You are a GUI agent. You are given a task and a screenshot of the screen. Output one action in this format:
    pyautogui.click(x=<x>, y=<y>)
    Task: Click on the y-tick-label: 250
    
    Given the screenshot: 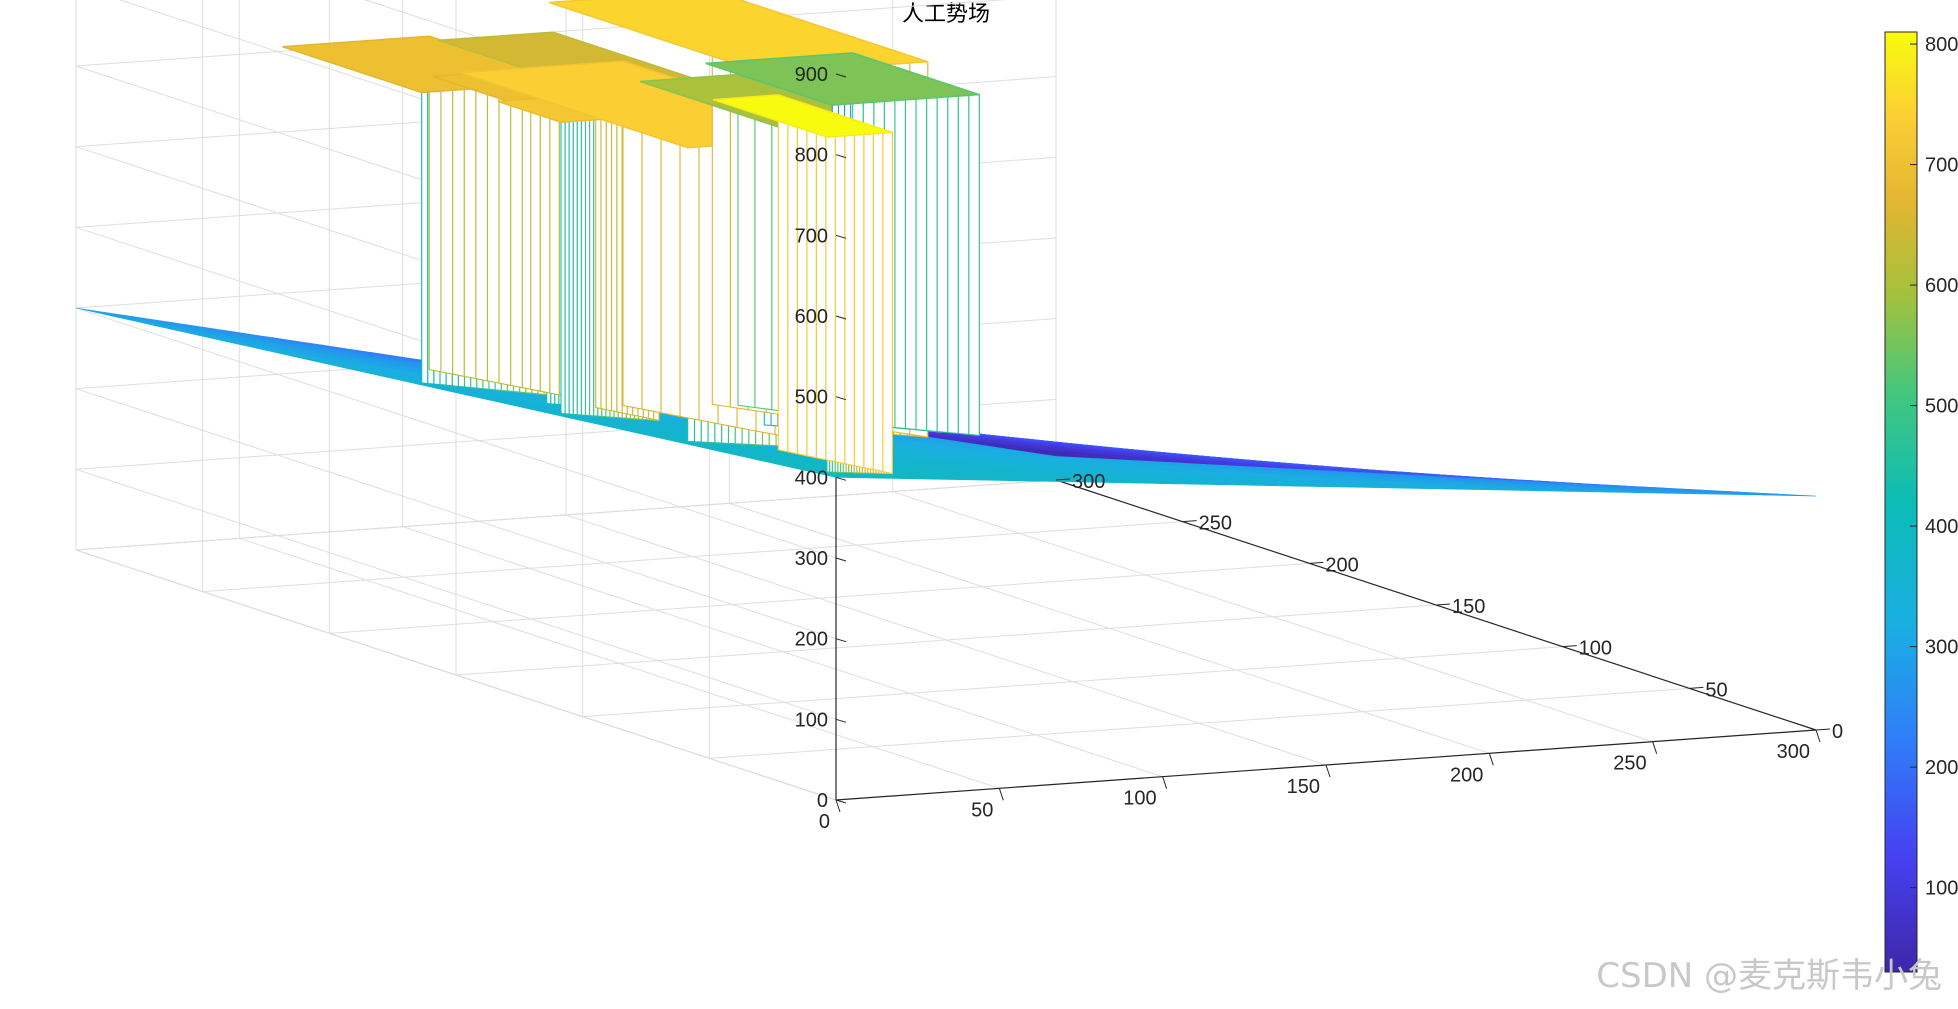 What is the action you would take?
    pyautogui.click(x=1629, y=764)
    